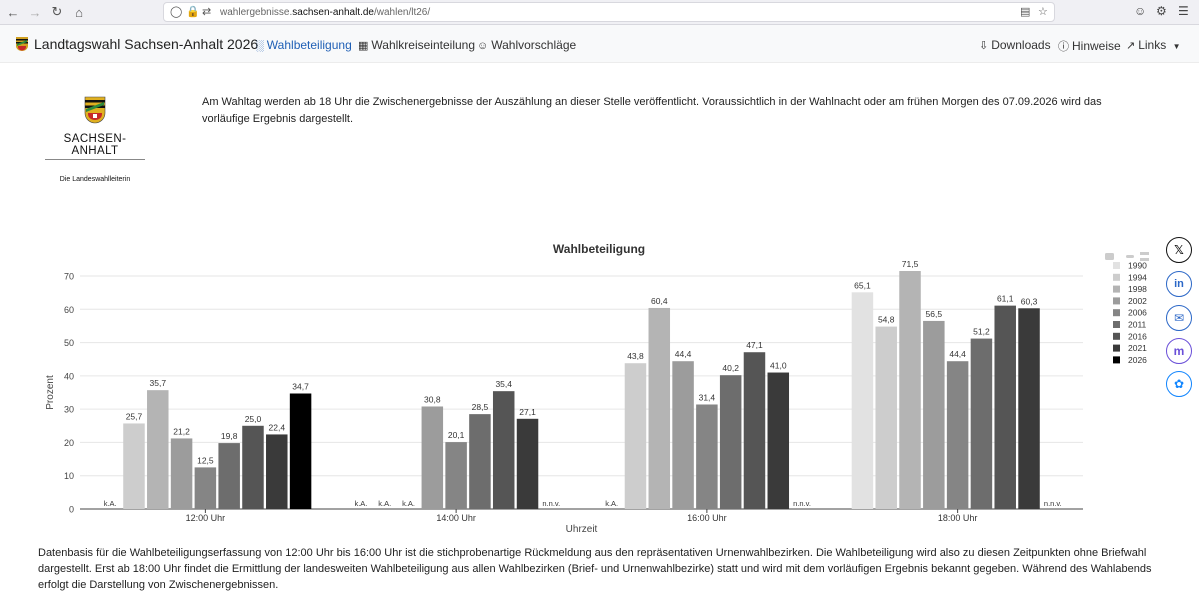 This screenshot has height=593, width=1199. I want to click on data-label: 41,0, so click(778, 366).